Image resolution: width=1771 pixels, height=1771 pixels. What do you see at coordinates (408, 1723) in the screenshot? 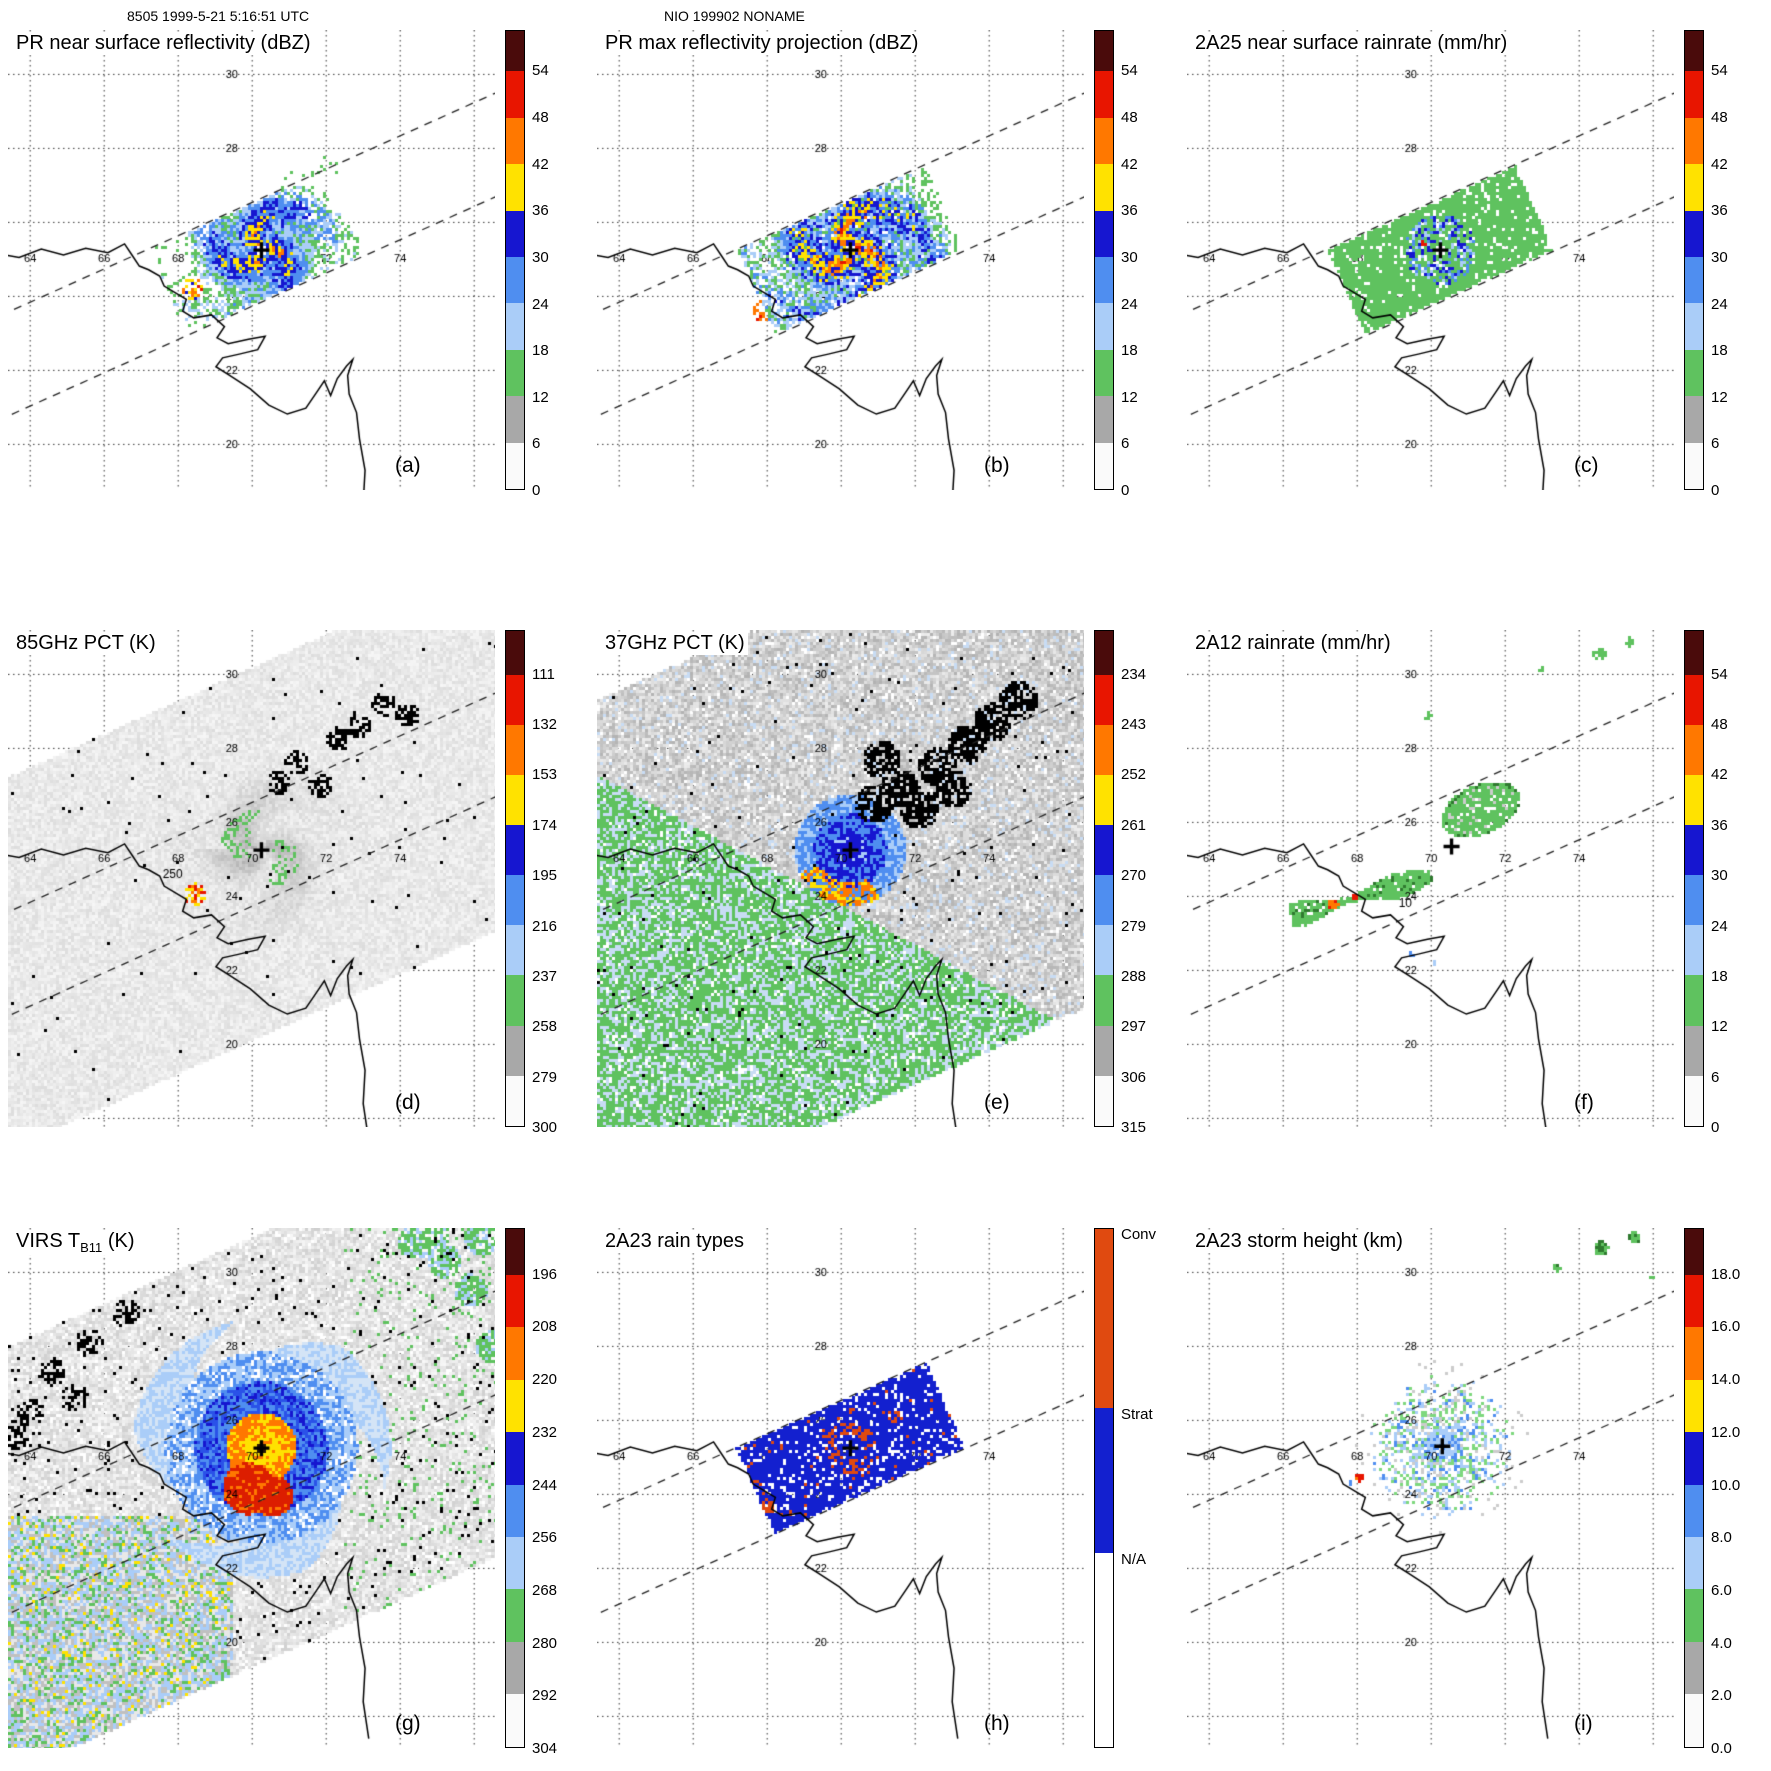
I see `panel-letter-g: (g)` at bounding box center [408, 1723].